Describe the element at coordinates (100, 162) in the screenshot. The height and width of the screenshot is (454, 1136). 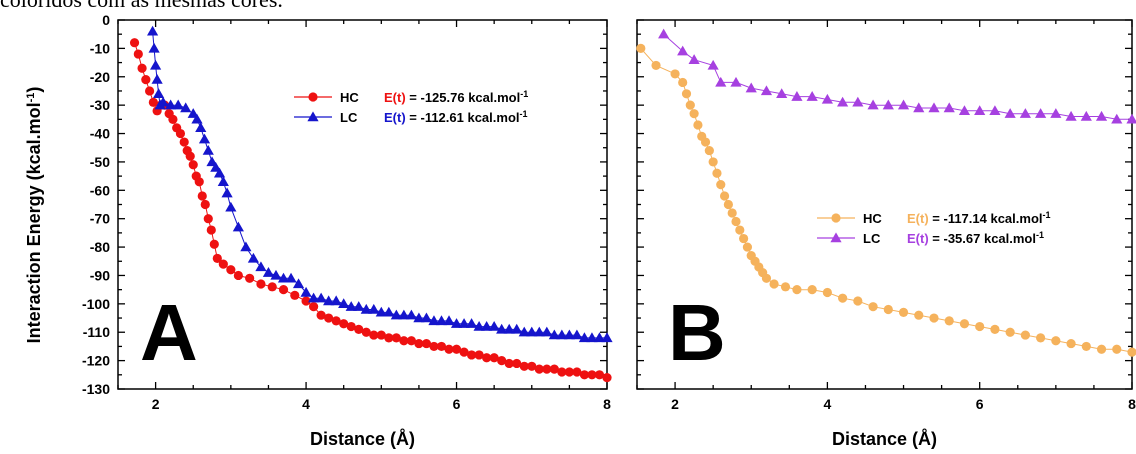
I see `y-tick-label: -50` at that location.